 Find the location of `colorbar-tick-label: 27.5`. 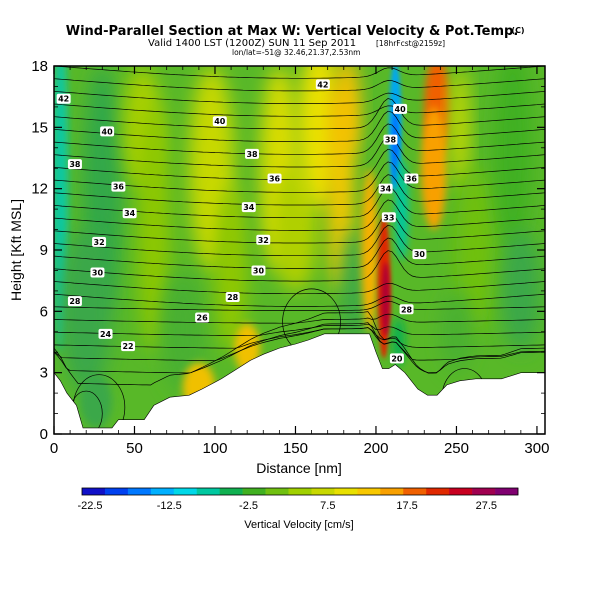

colorbar-tick-label: 27.5 is located at coordinates (486, 506).